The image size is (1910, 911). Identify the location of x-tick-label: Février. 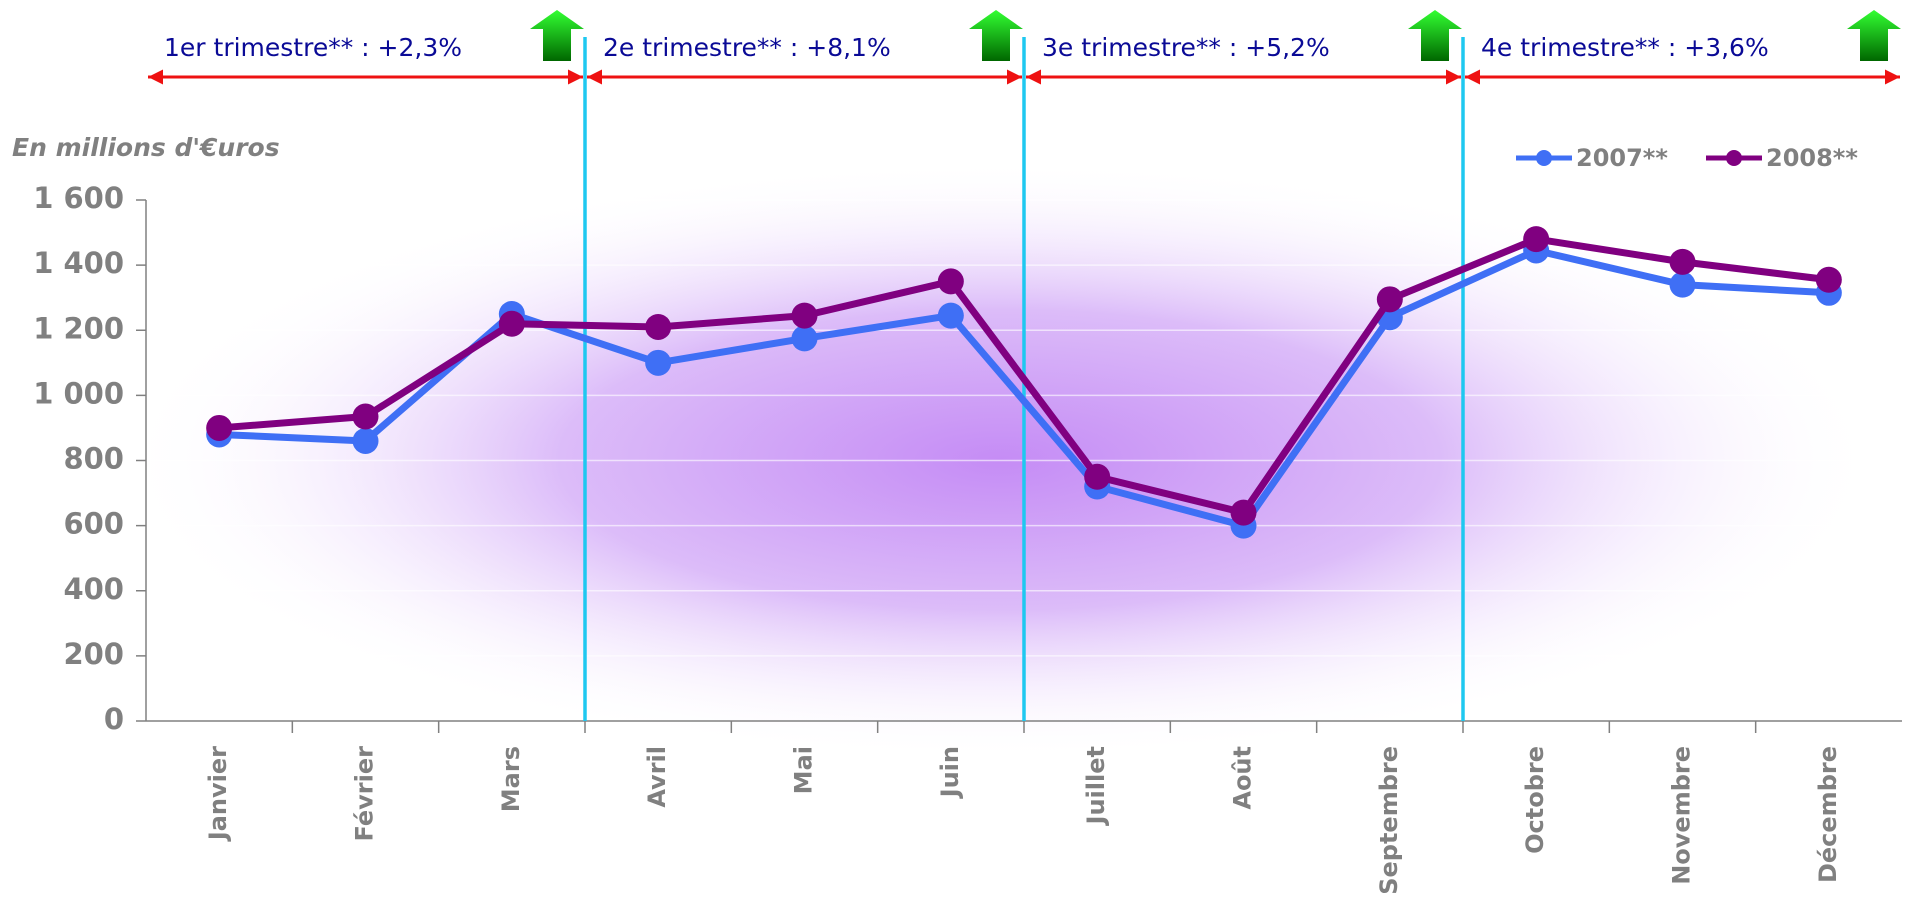
(365, 794).